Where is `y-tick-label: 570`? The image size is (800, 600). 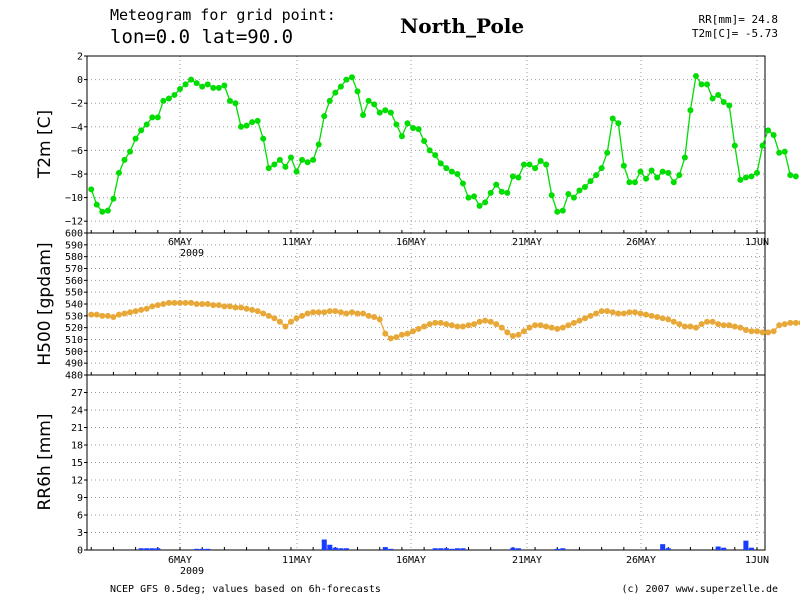
y-tick-label: 570 is located at coordinates (74, 269).